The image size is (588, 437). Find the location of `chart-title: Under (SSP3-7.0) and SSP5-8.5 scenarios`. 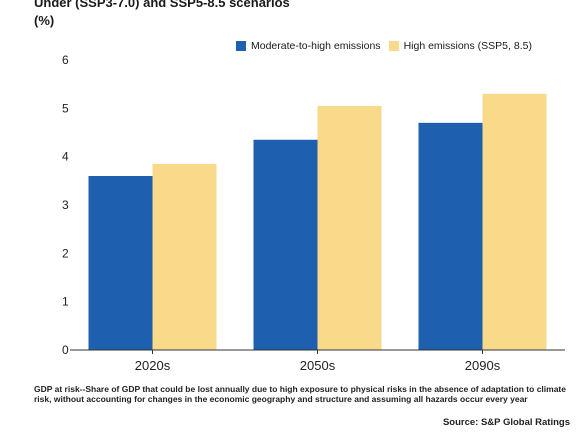

chart-title: Under (SSP3-7.0) and SSP5-8.5 scenarios is located at coordinates (162, 5).